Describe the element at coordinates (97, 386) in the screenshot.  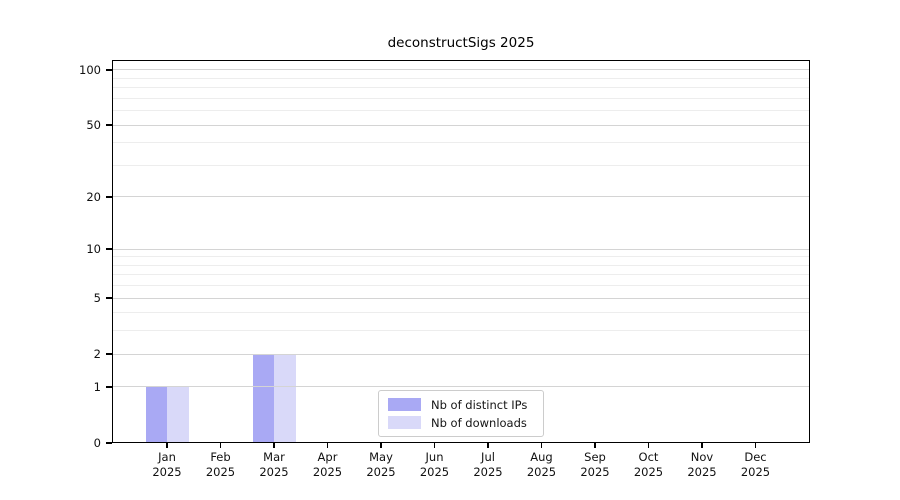
I see `y-tick-label-1: 1` at that location.